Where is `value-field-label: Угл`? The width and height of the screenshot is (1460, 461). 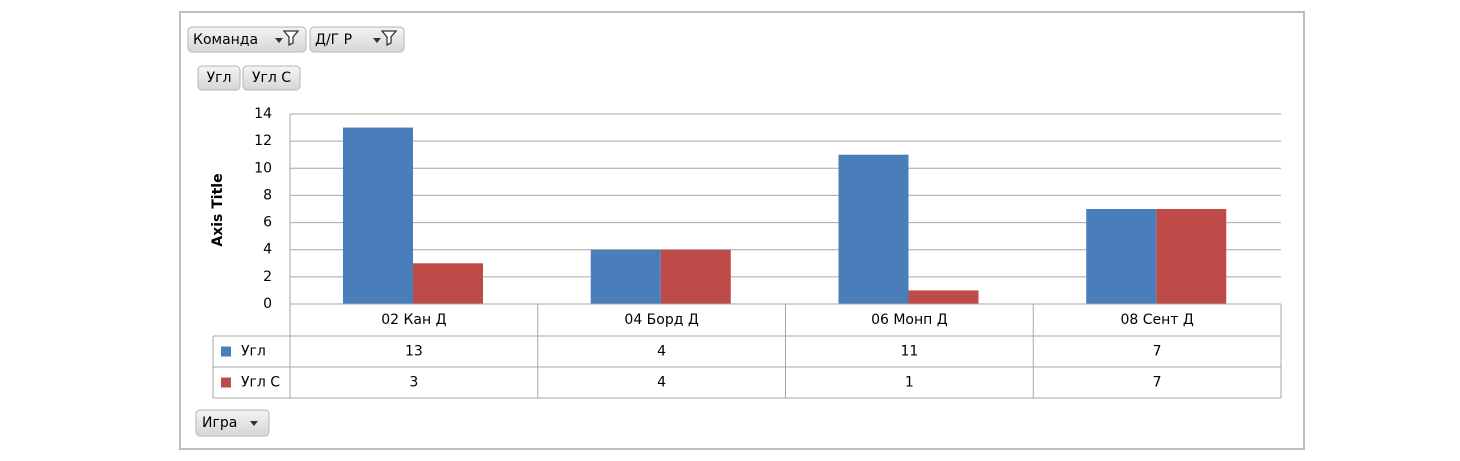 value-field-label: Угл is located at coordinates (219, 78).